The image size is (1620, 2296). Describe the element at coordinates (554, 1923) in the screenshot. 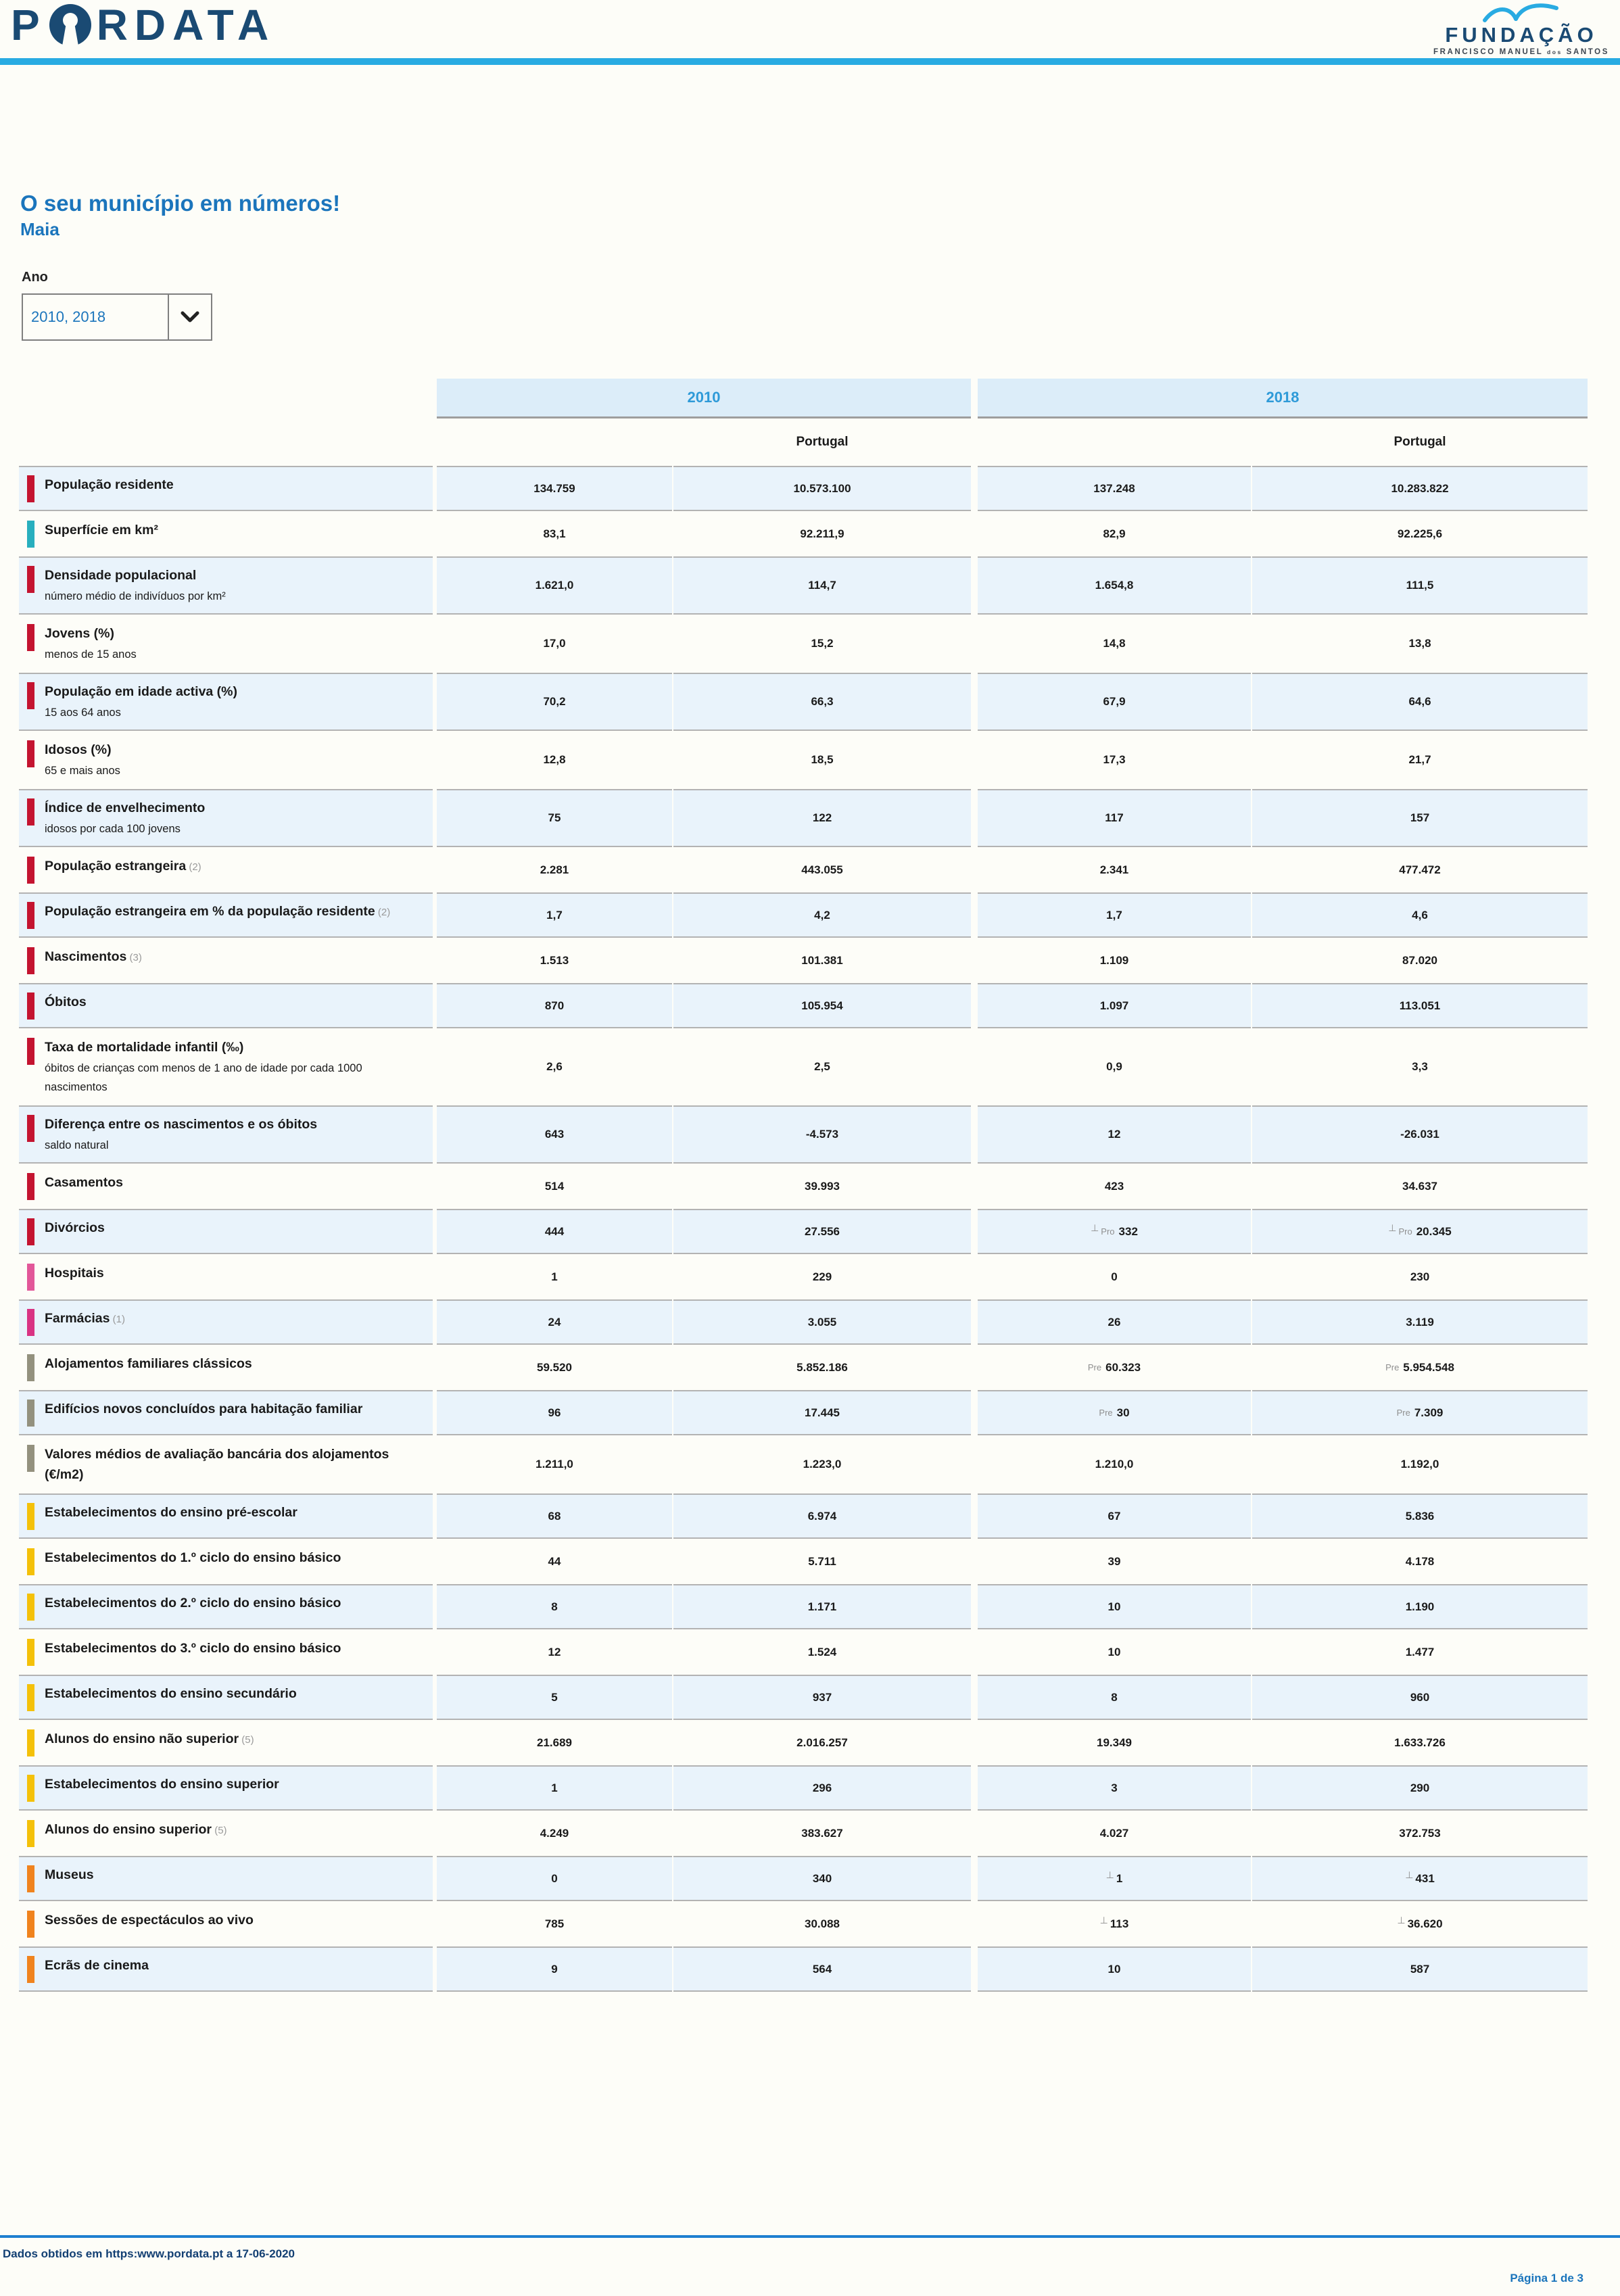

I see `value-cell: 785` at that location.